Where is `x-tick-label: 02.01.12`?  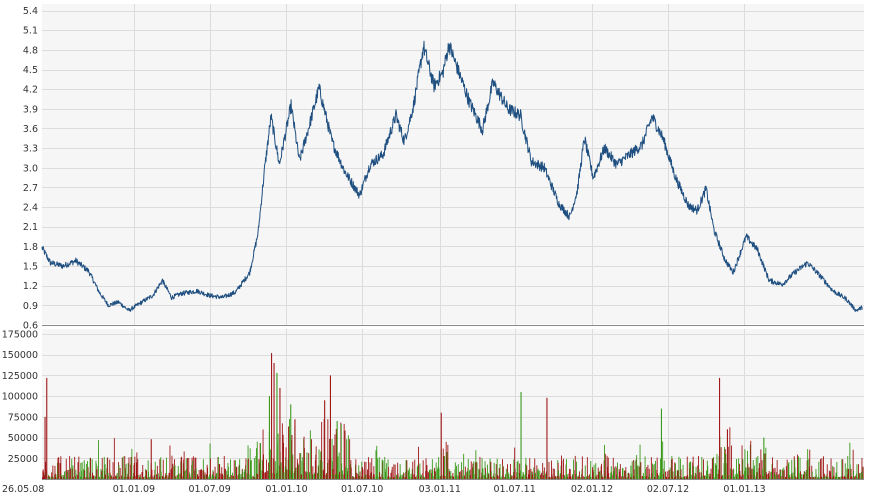 x-tick-label: 02.01.12 is located at coordinates (592, 489).